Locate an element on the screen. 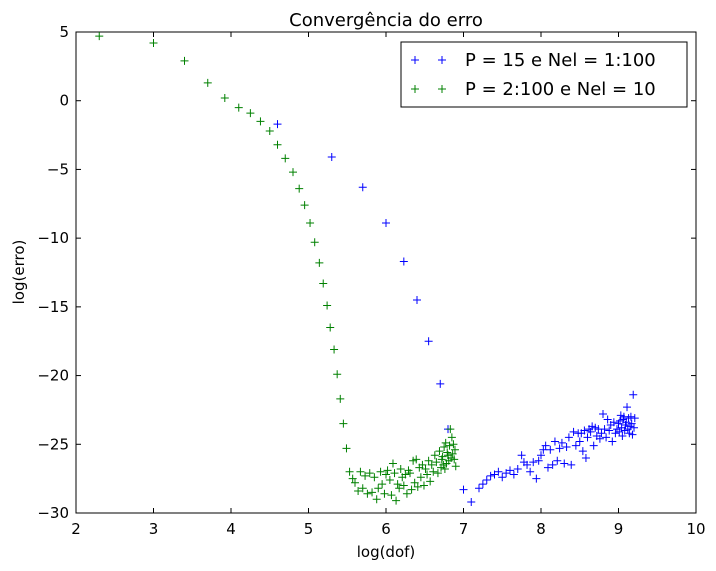 This screenshot has width=716, height=571. y-tick-label: −15 is located at coordinates (53, 307).